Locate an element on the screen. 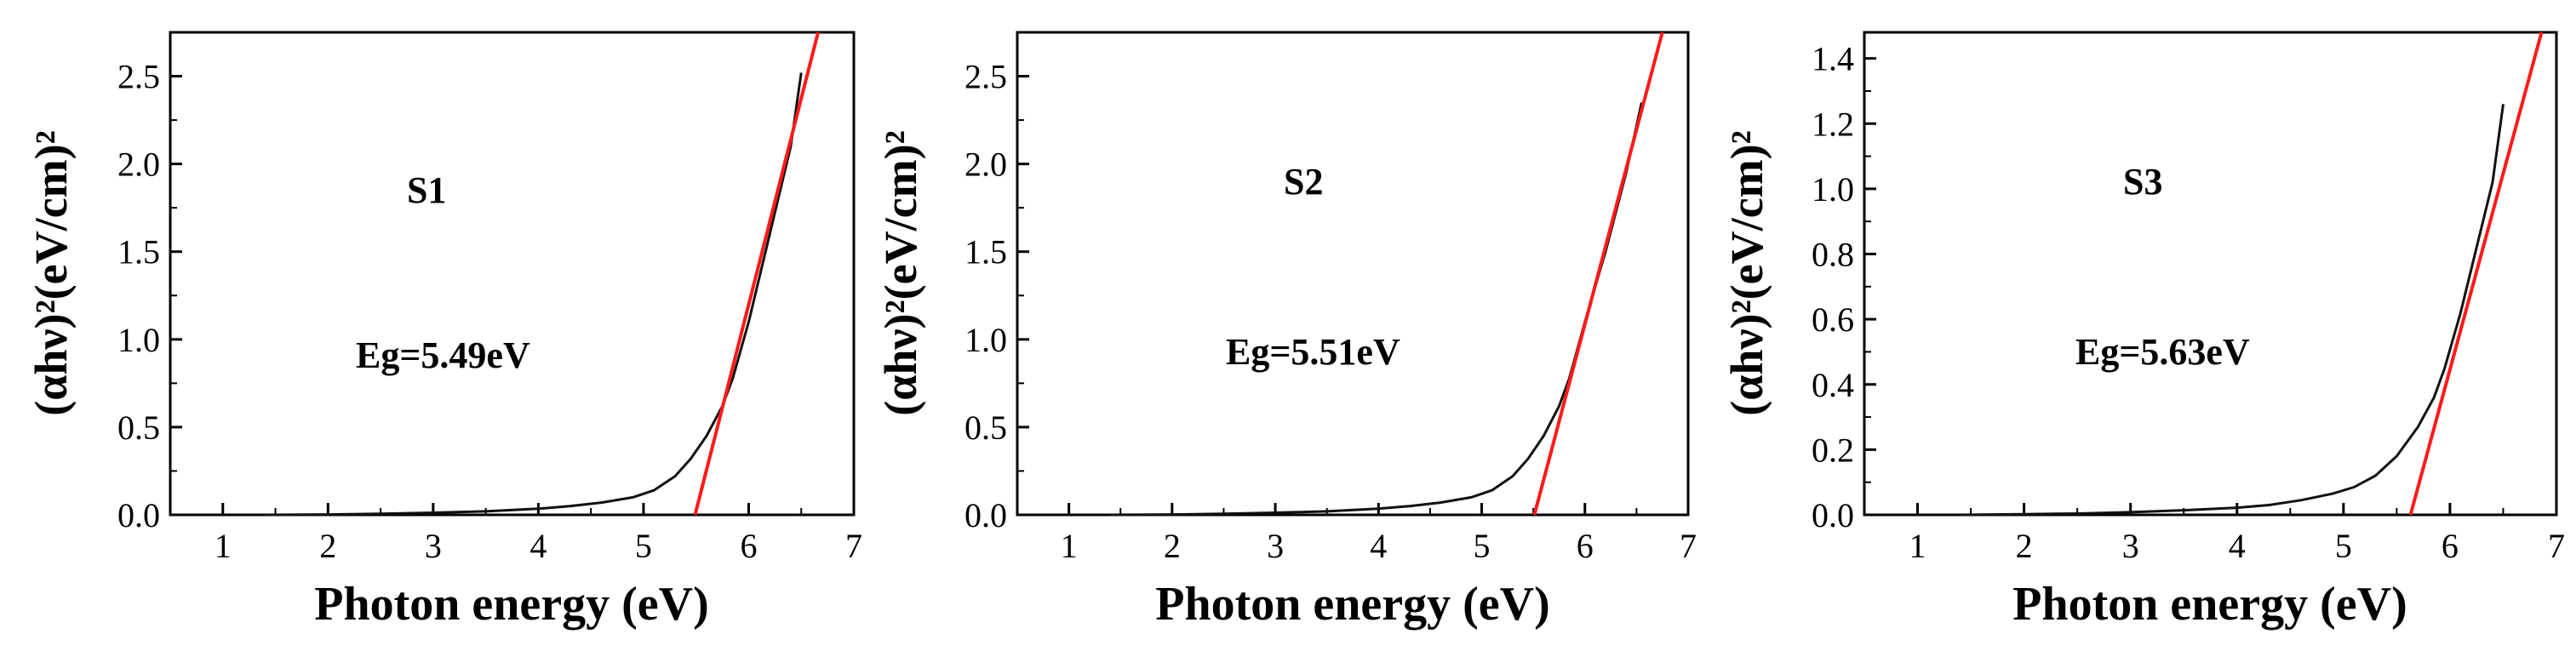 Image resolution: width=2576 pixels, height=651 pixels. y-tick-label: 1.4 is located at coordinates (1833, 59).